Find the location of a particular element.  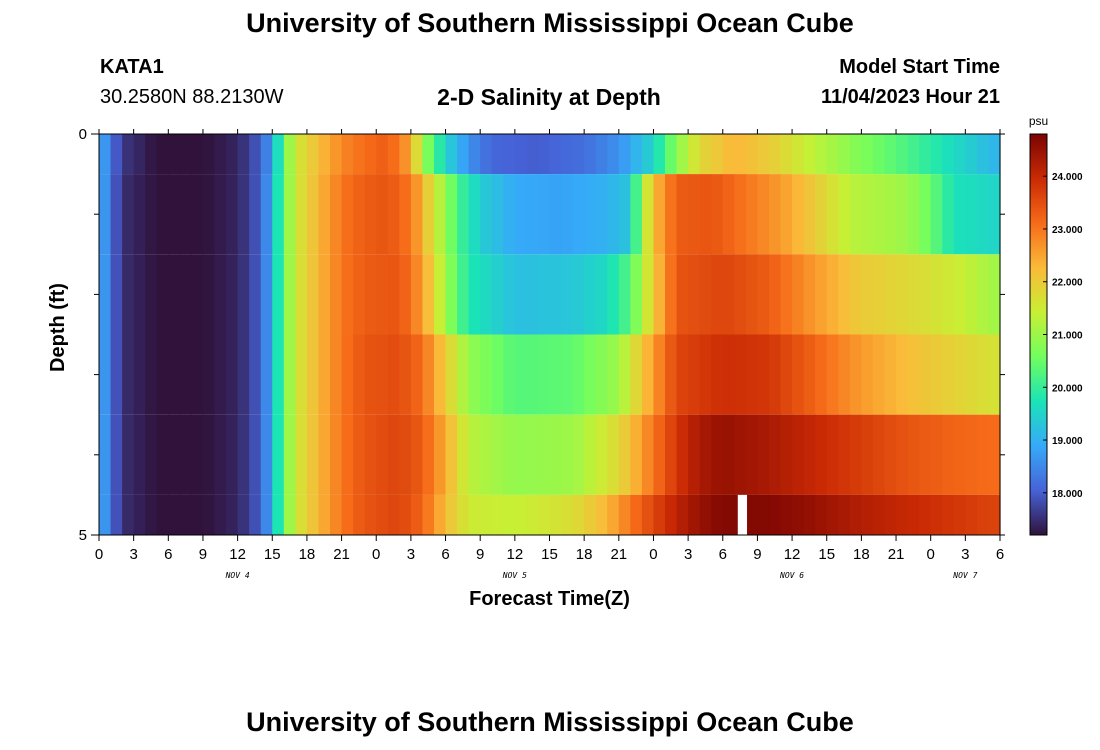

x-tick-label: 9 is located at coordinates (203, 554).